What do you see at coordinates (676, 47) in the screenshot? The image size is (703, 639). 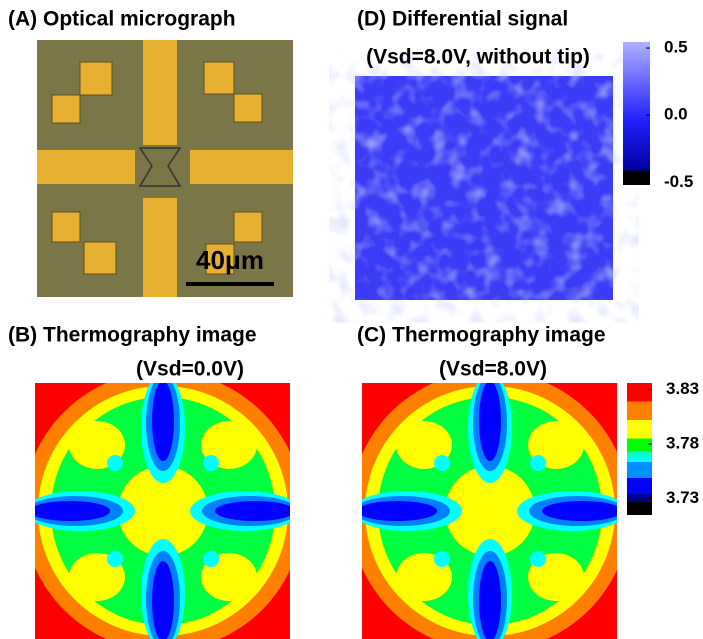 I see `colorbar-tick-label: 0.5` at bounding box center [676, 47].